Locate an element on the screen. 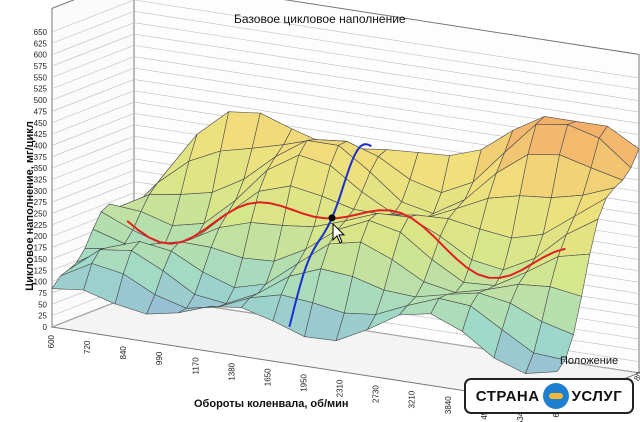  depth-tick-label: 80 is located at coordinates (636, 376).